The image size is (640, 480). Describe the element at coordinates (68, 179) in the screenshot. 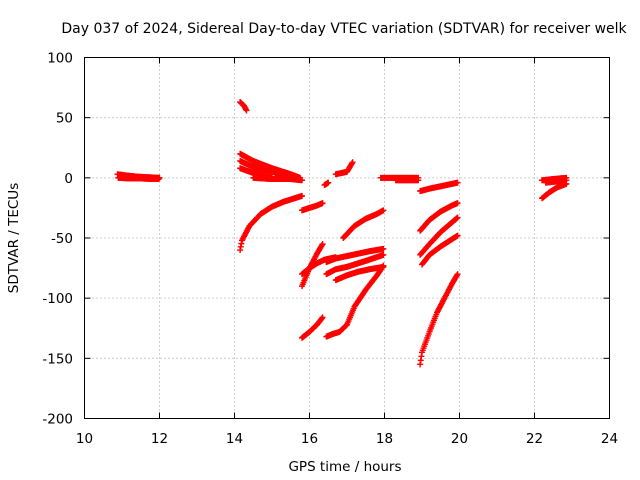

I see `y-tick-label: 0` at that location.